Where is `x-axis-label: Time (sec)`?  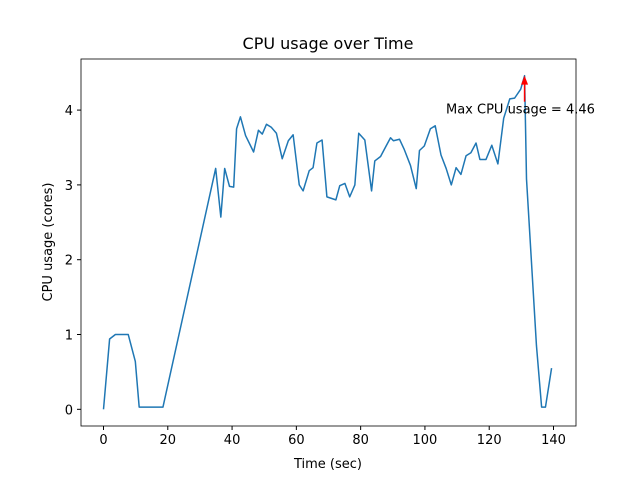 x-axis-label: Time (sec) is located at coordinates (327, 464).